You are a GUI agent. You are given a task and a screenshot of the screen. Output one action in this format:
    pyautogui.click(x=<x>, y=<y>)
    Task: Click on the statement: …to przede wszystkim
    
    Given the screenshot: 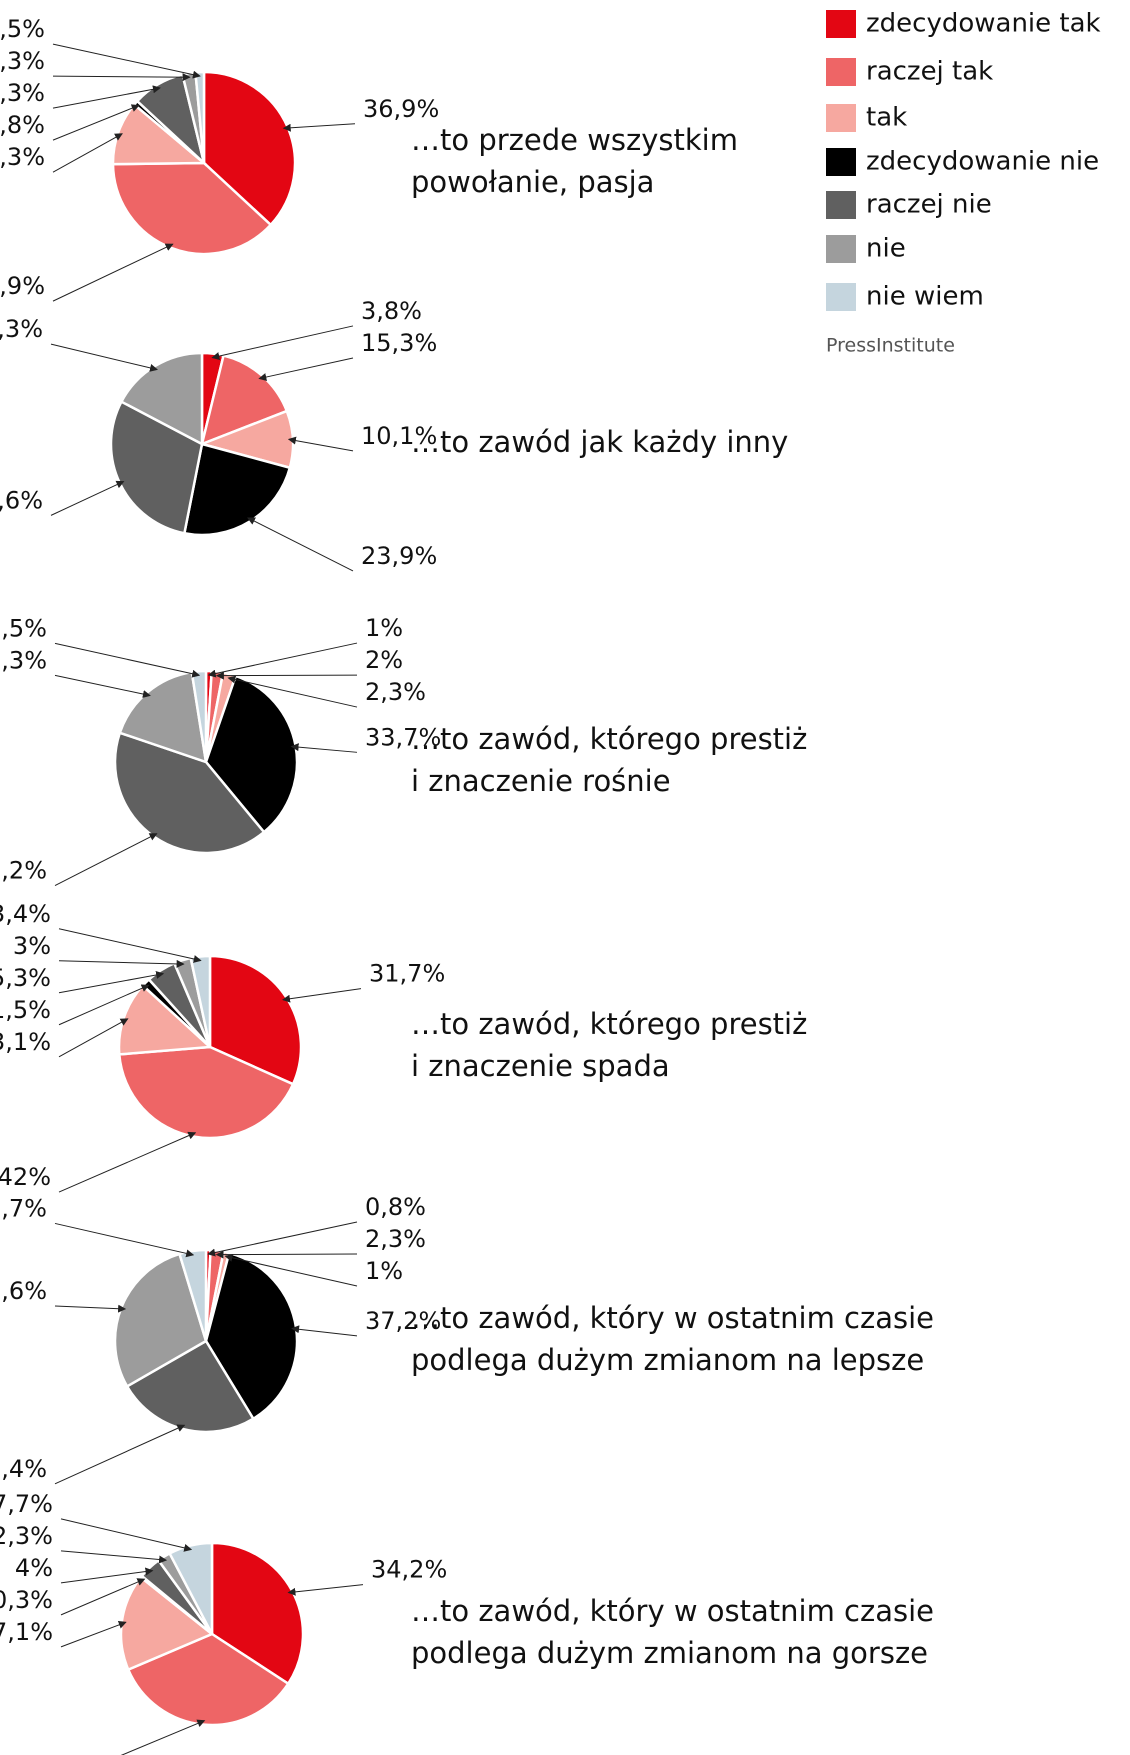 What is the action you would take?
    pyautogui.click(x=574, y=140)
    